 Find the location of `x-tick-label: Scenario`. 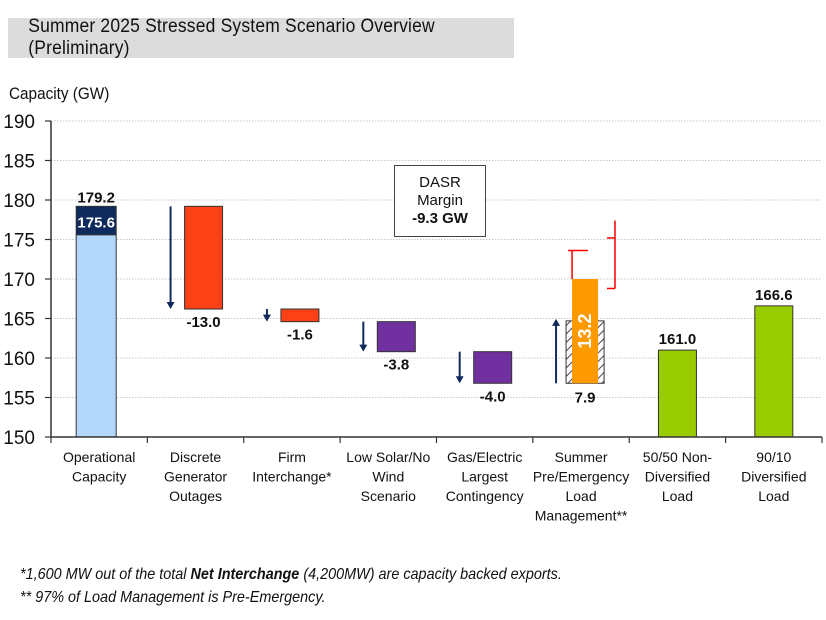

x-tick-label: Scenario is located at coordinates (388, 496).